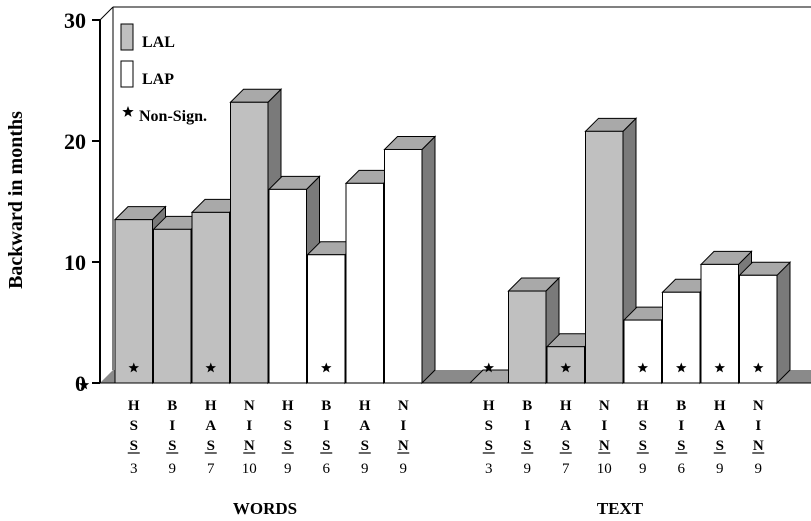 This screenshot has height=521, width=811. I want to click on x-label-text-2: HAS 7, so click(565, 437).